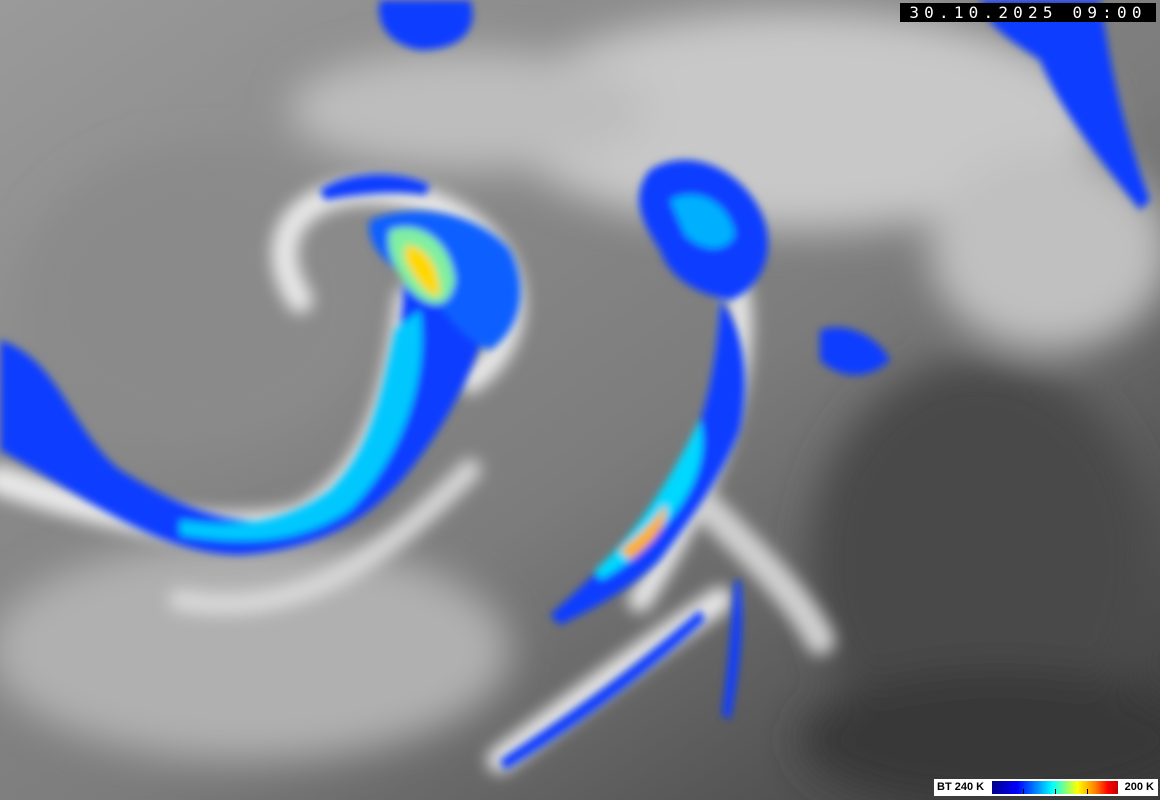  Describe the element at coordinates (961, 787) in the screenshot. I see `legend-min-label: BT 240 K` at that location.